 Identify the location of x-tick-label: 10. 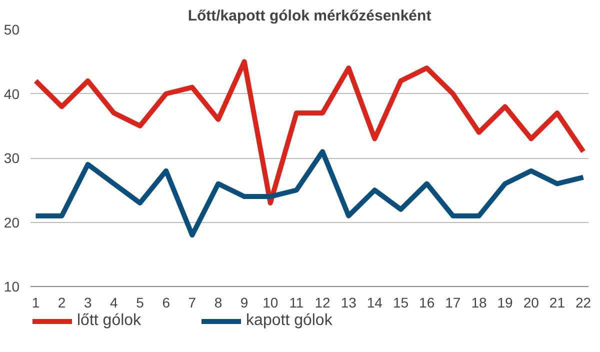
(270, 302).